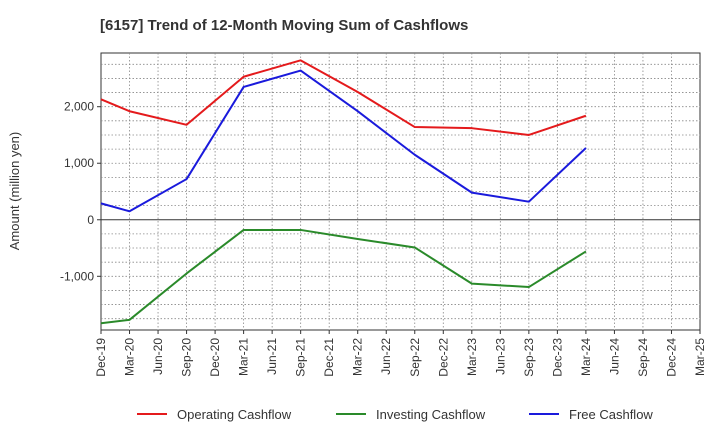 The image size is (720, 440). Describe the element at coordinates (700, 357) in the screenshot. I see `x-tick-label: Mar-25` at that location.